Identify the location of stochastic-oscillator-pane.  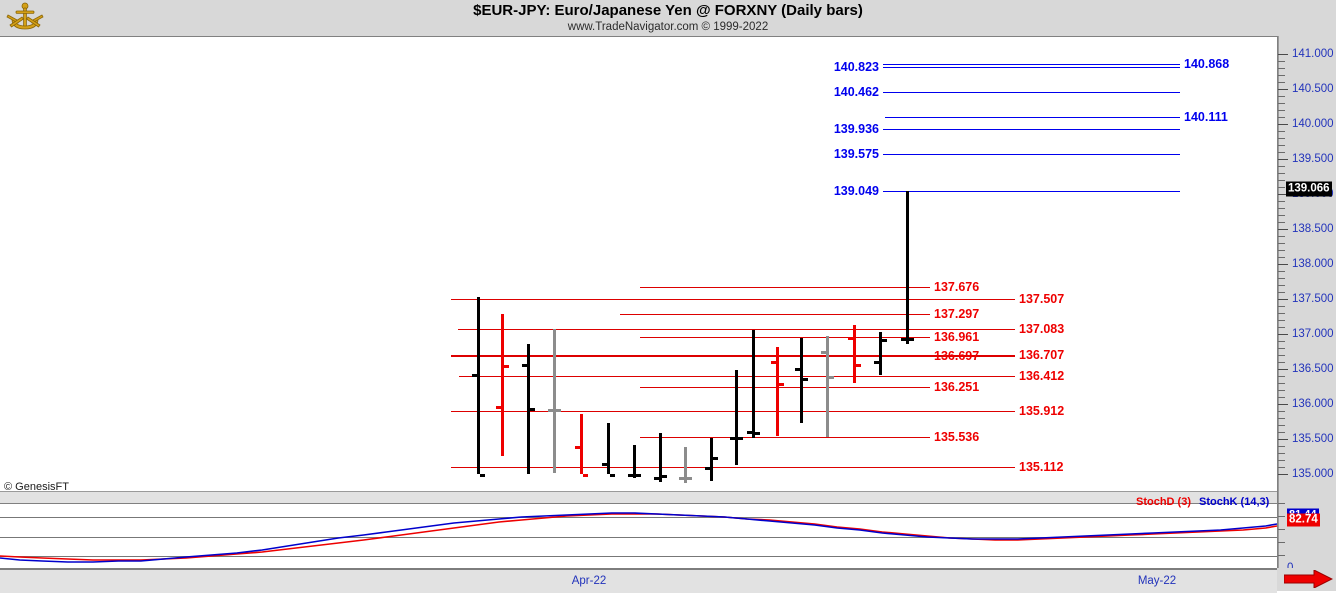
(639, 536).